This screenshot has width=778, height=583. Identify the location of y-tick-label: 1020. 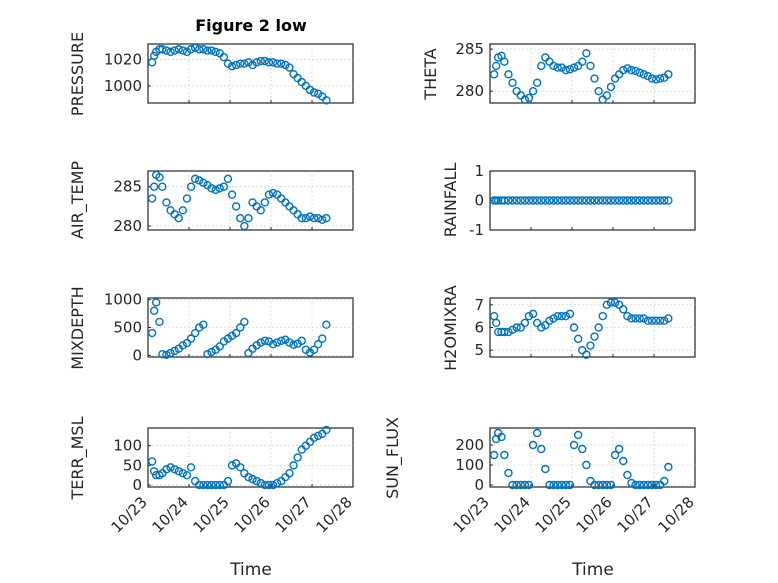
(123, 60).